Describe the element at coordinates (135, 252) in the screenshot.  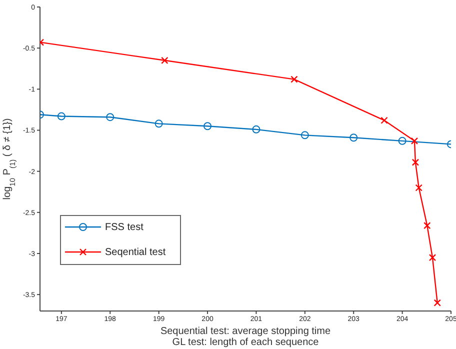
I see `legend-label: Seqential test` at that location.